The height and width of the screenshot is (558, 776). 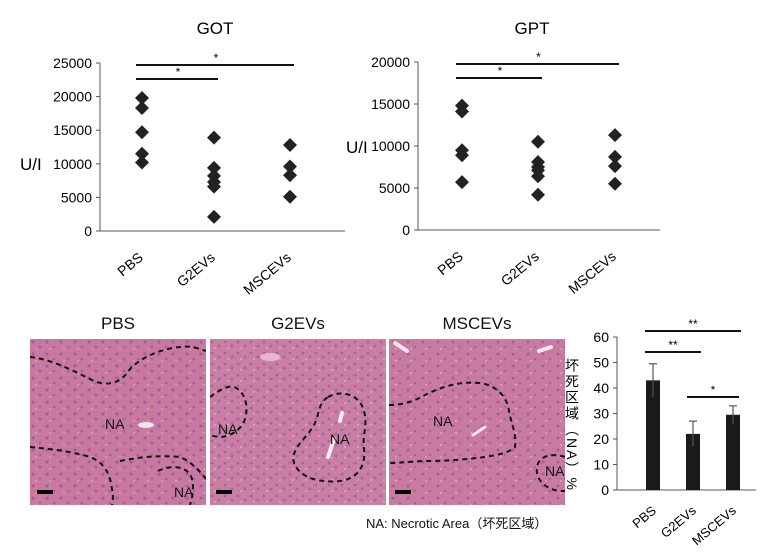 What do you see at coordinates (267, 273) in the screenshot?
I see `got-x-tick-label: MSCEVs` at bounding box center [267, 273].